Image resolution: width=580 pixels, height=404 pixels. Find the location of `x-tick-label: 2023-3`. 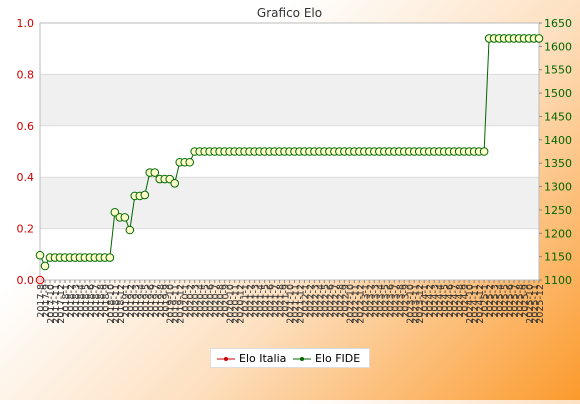

x-tick-label: 2023-3 is located at coordinates (375, 301).